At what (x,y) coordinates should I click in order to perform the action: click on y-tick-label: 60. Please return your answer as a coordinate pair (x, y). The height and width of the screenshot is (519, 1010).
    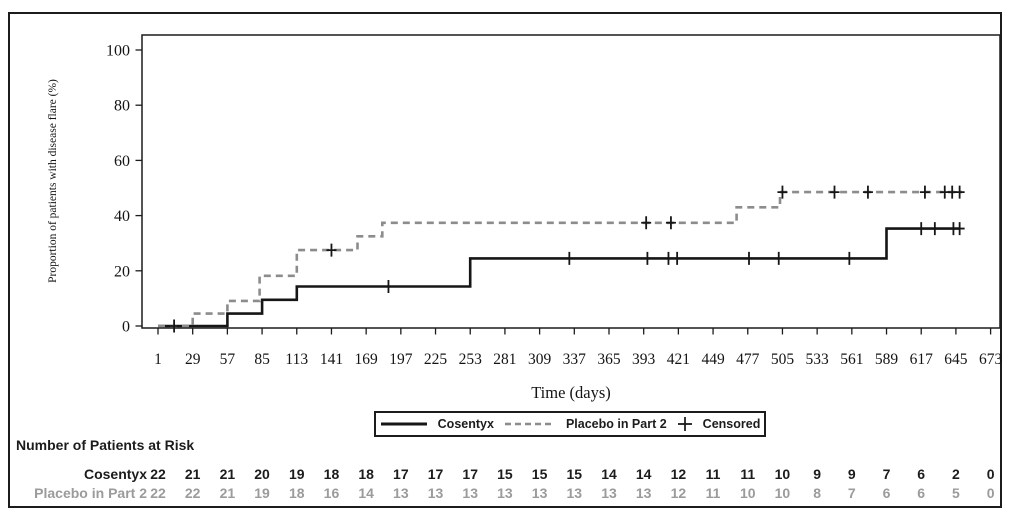
    Looking at the image, I should click on (122, 161).